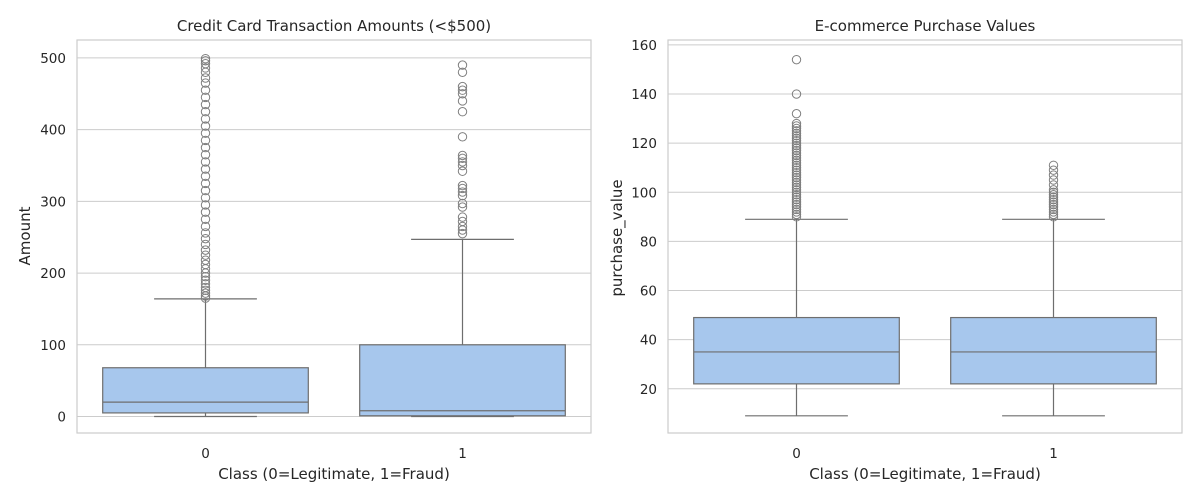  What do you see at coordinates (53, 131) in the screenshot?
I see `y-tick-label: 400` at bounding box center [53, 131].